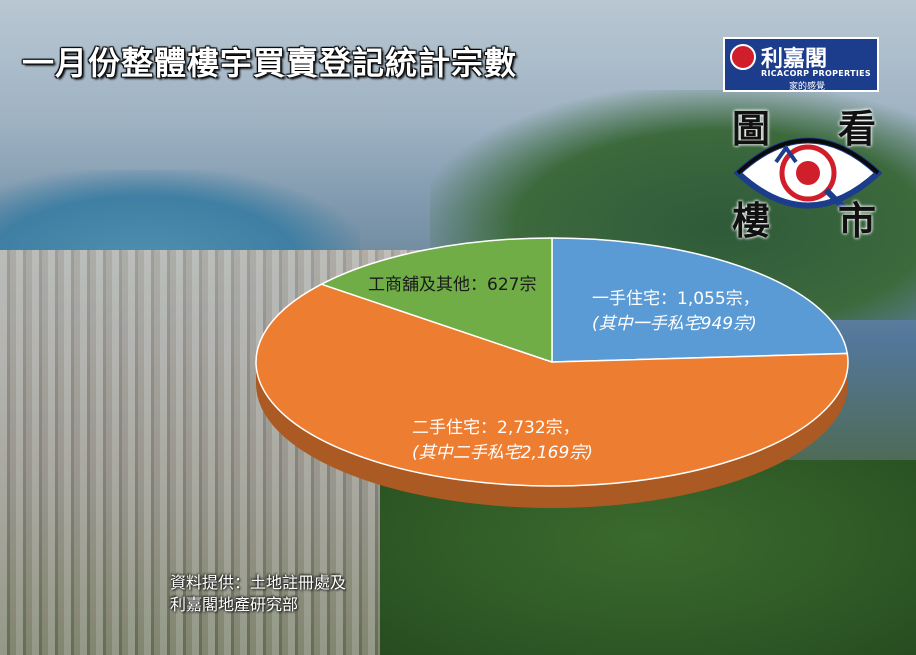 The height and width of the screenshot is (655, 916). Describe the element at coordinates (452, 285) in the screenshot. I see `slice-label-commercial-main: 工商舖及其他：627宗` at that location.